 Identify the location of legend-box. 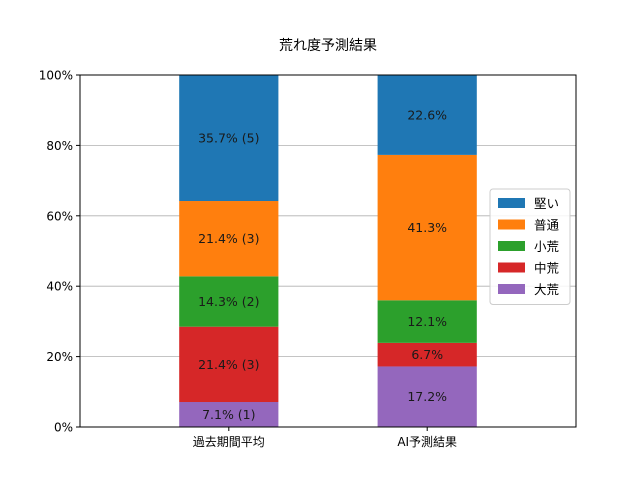
(530, 246).